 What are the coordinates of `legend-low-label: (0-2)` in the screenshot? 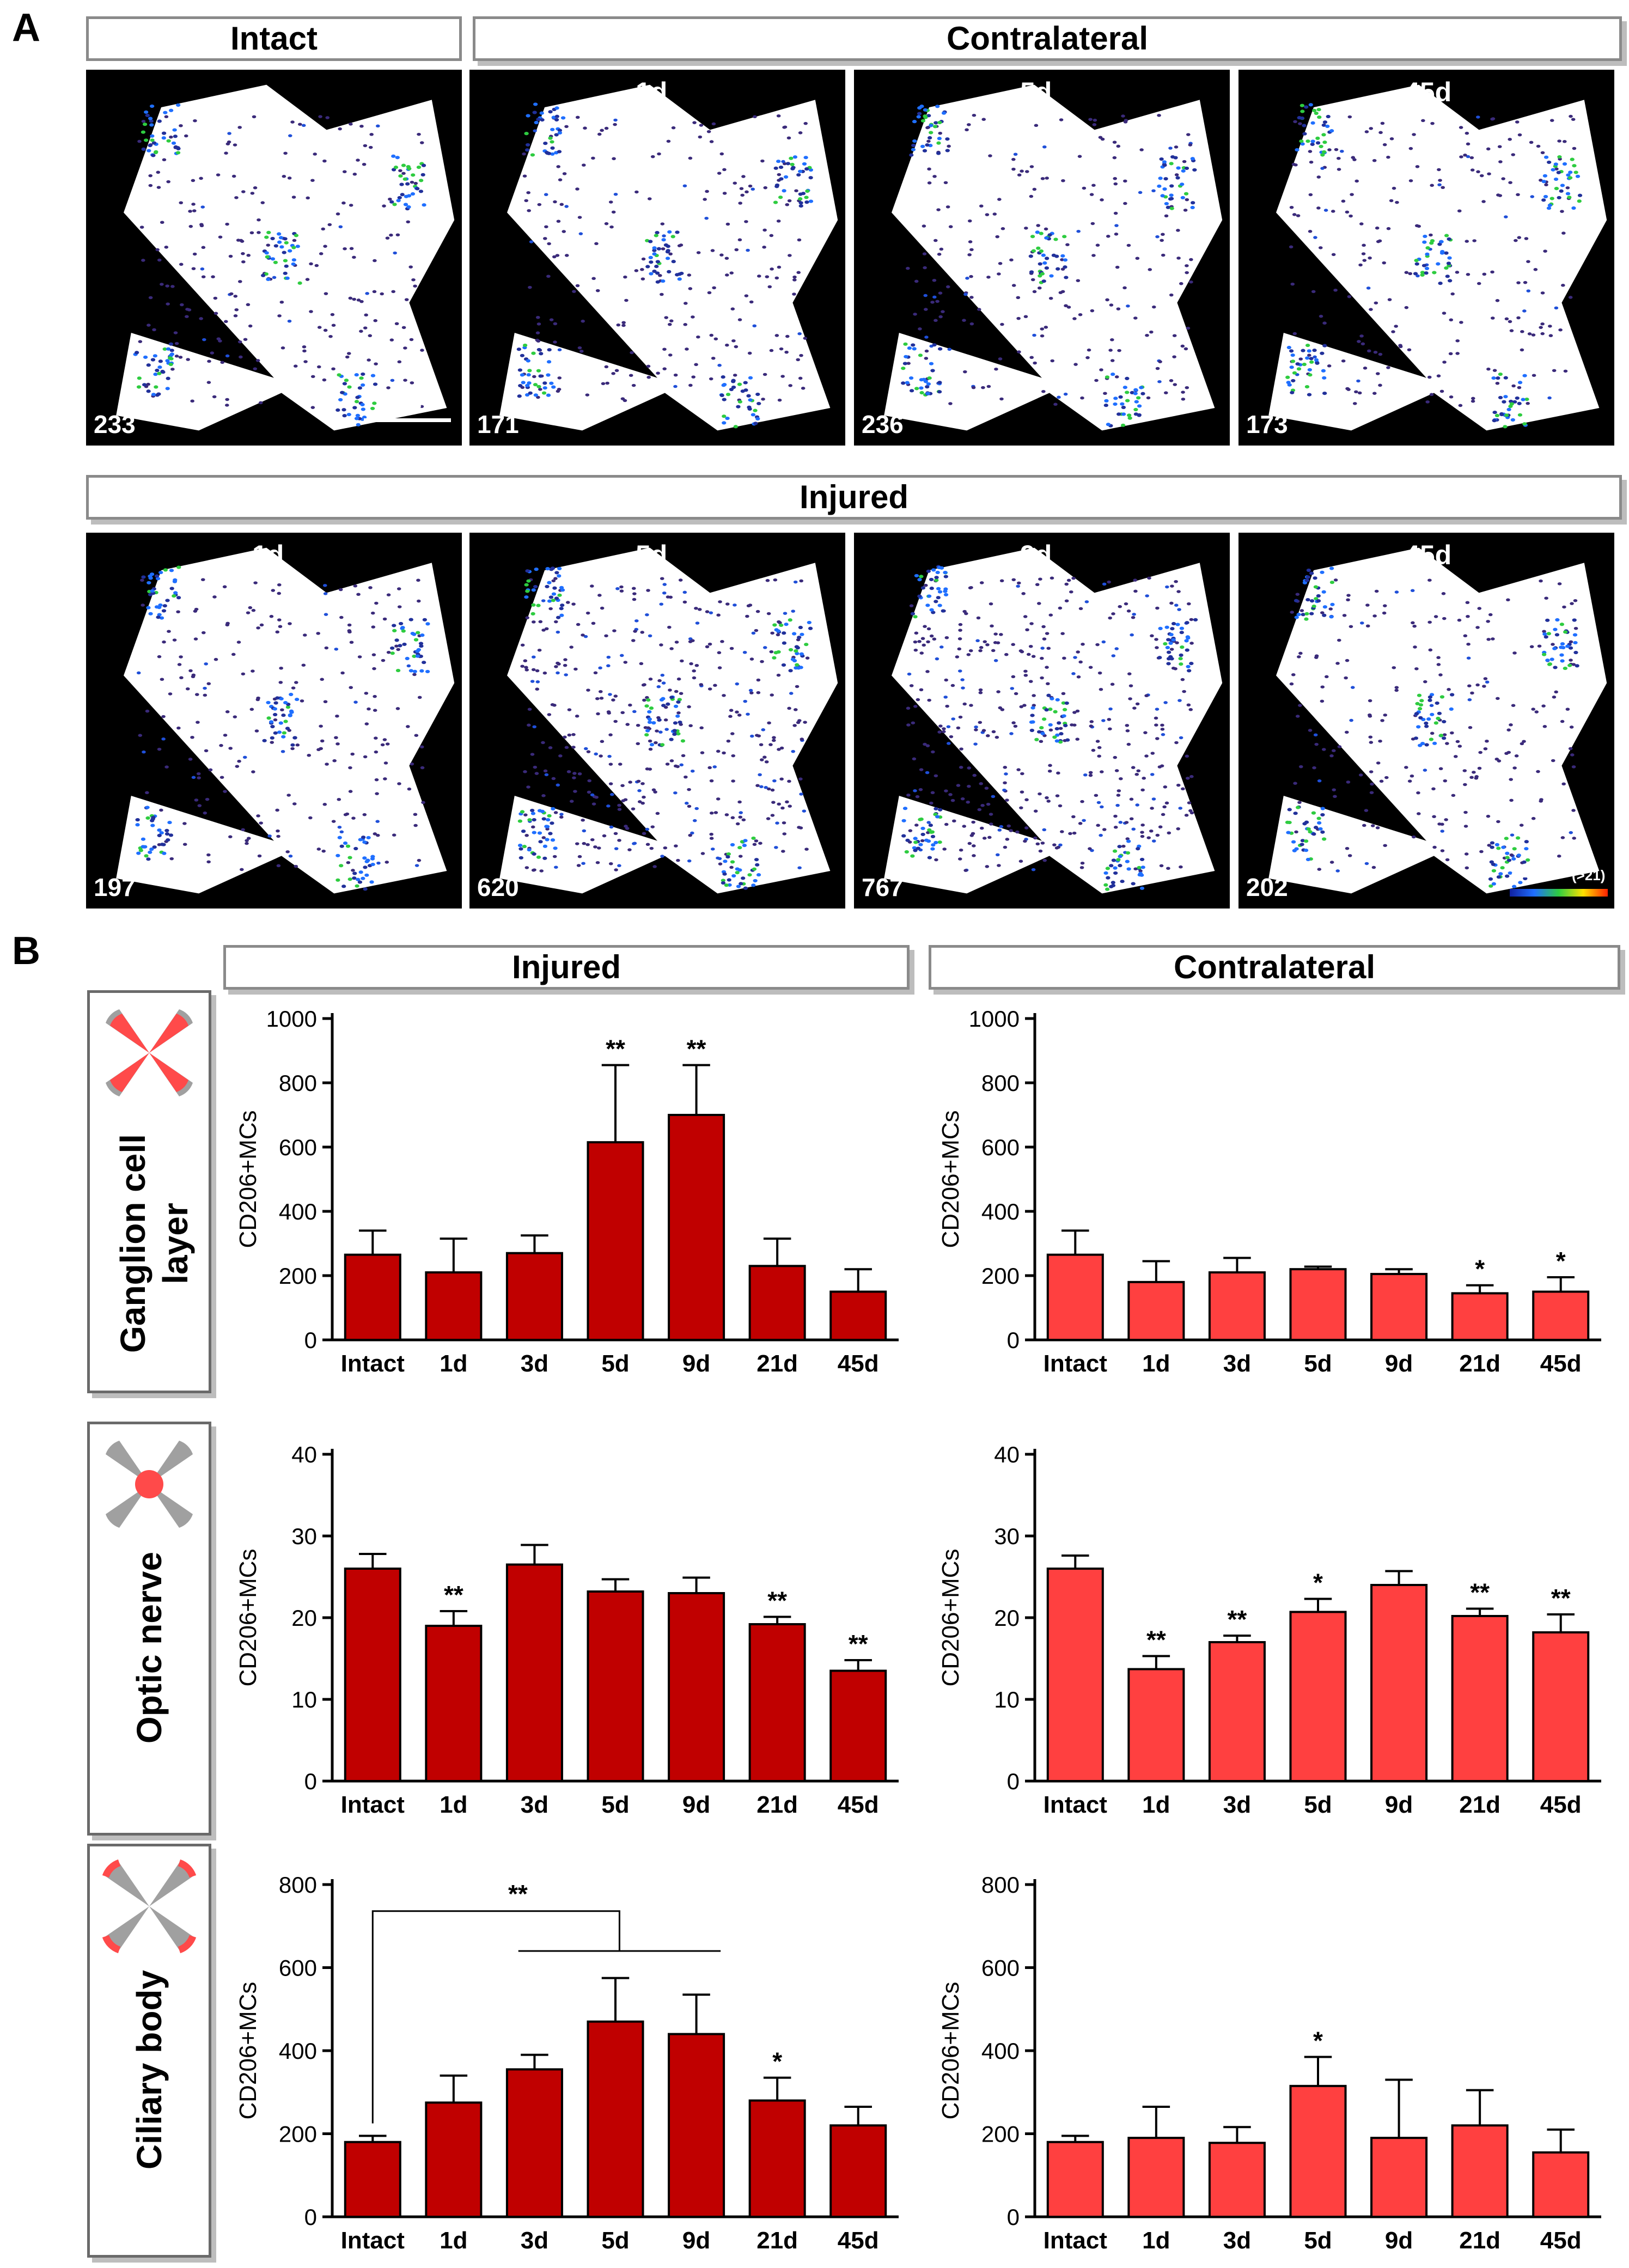 It's located at (1526, 875).